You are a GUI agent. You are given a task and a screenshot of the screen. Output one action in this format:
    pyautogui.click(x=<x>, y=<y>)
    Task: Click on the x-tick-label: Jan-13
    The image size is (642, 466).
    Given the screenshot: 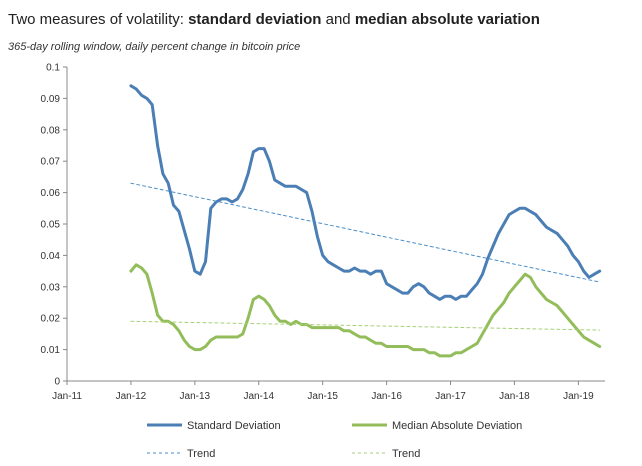 What is the action you would take?
    pyautogui.click(x=195, y=396)
    